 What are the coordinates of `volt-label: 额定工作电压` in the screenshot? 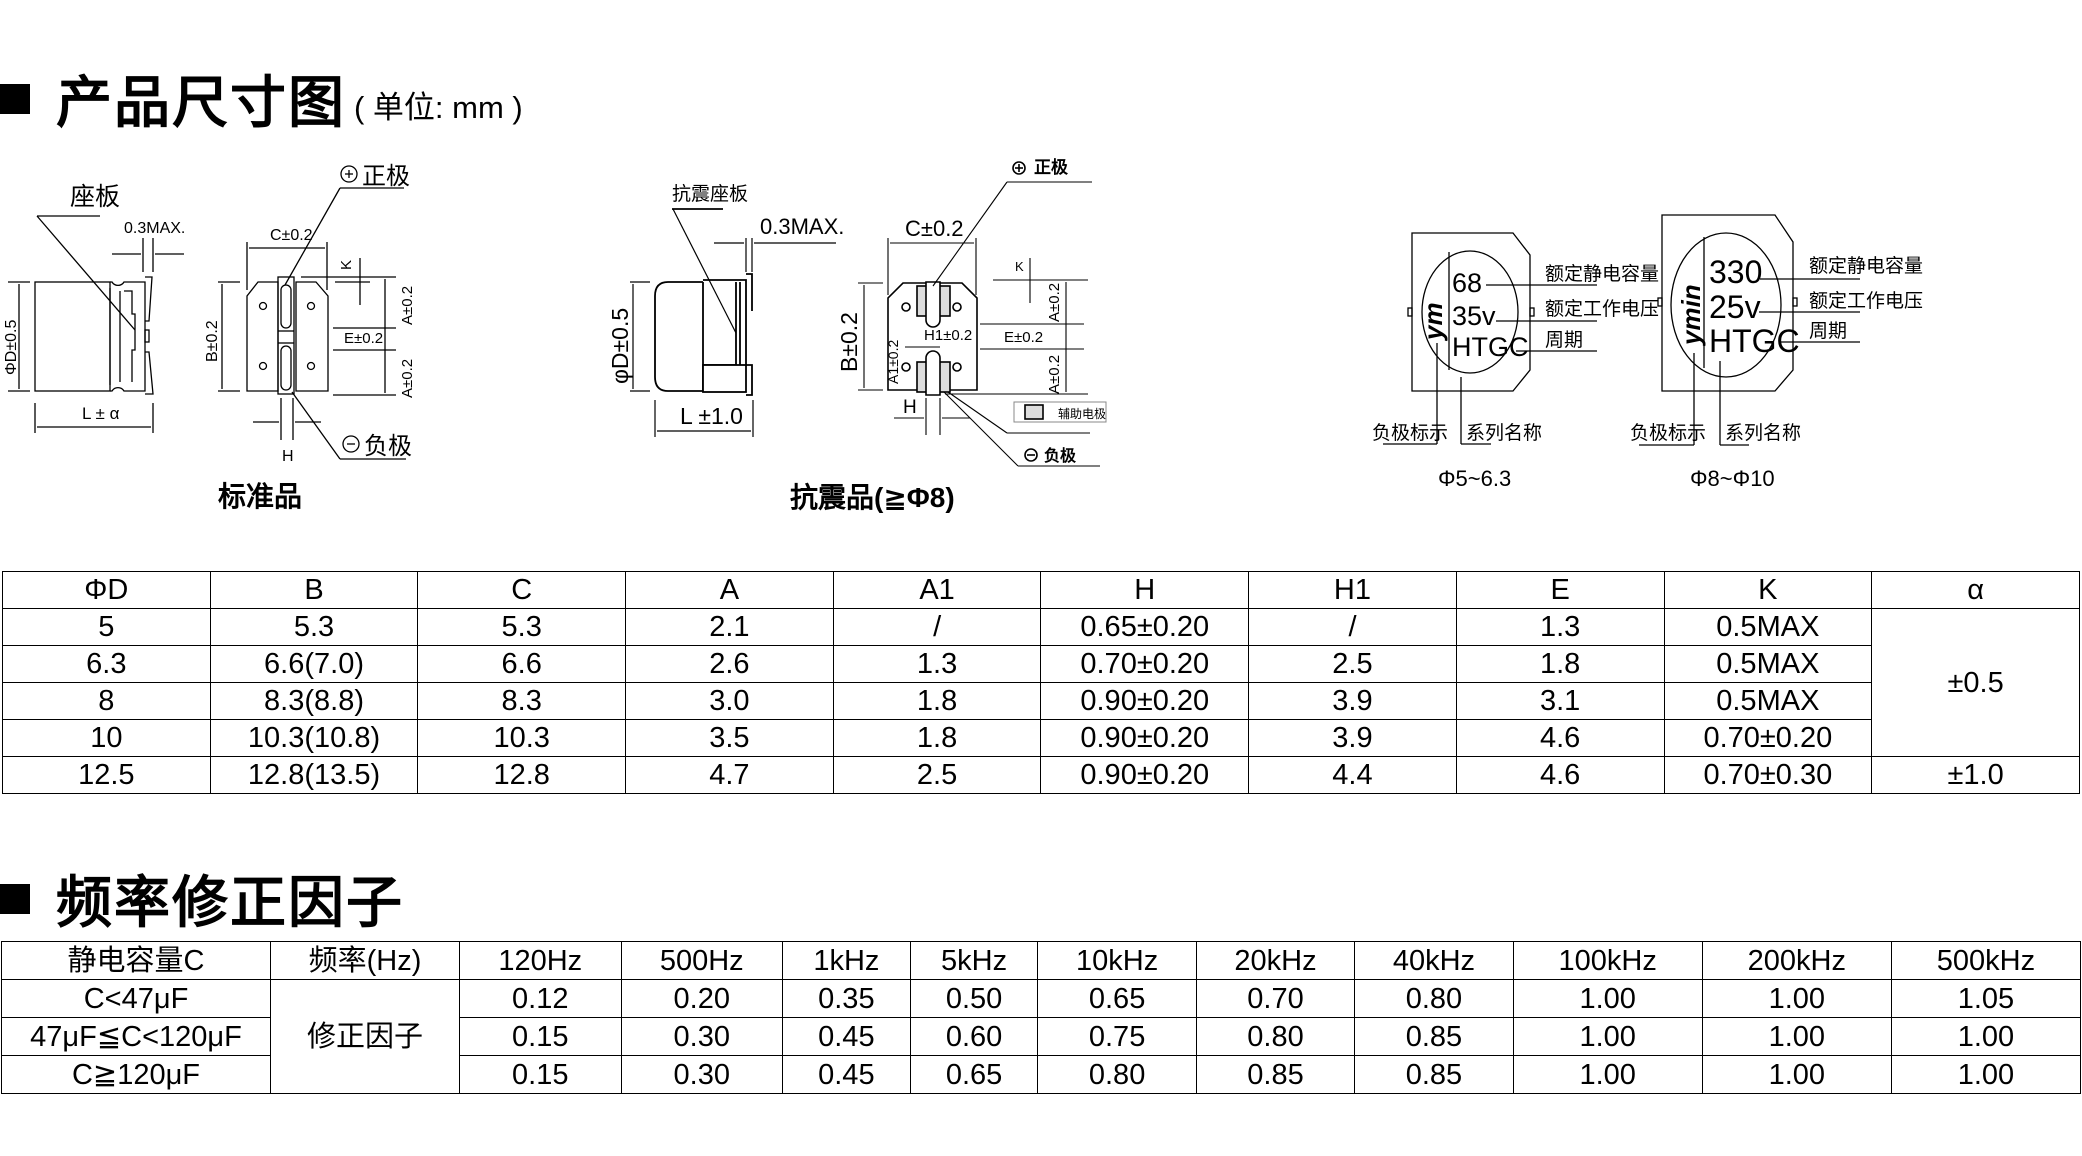 It's located at (1602, 309).